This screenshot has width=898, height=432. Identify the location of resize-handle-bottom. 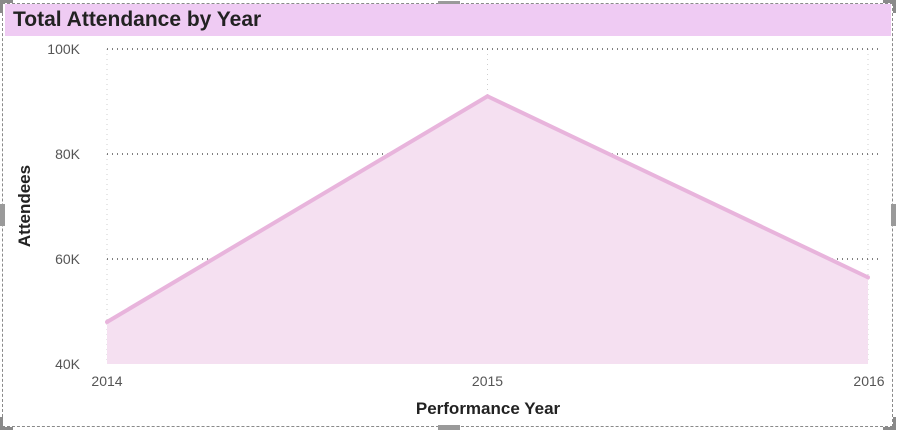
(449, 427).